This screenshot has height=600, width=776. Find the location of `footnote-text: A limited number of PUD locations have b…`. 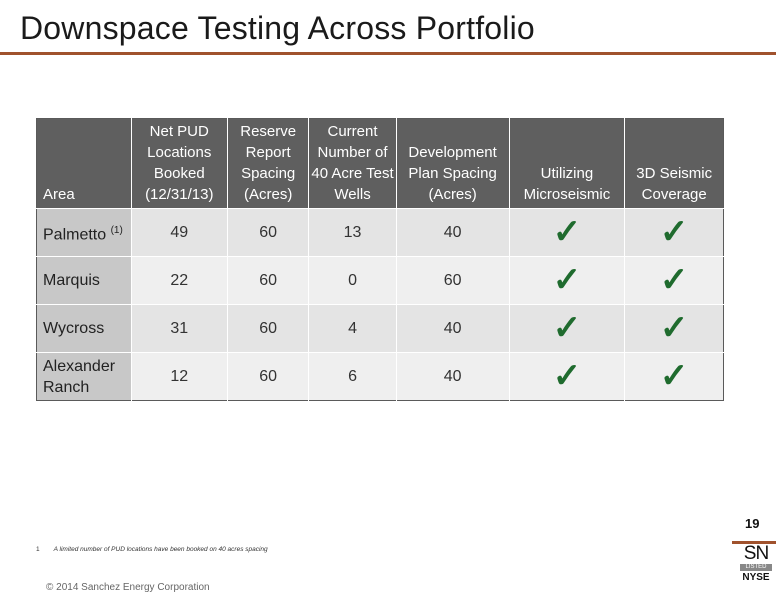

footnote-text: A limited number of PUD locations have b… is located at coordinates (160, 549).